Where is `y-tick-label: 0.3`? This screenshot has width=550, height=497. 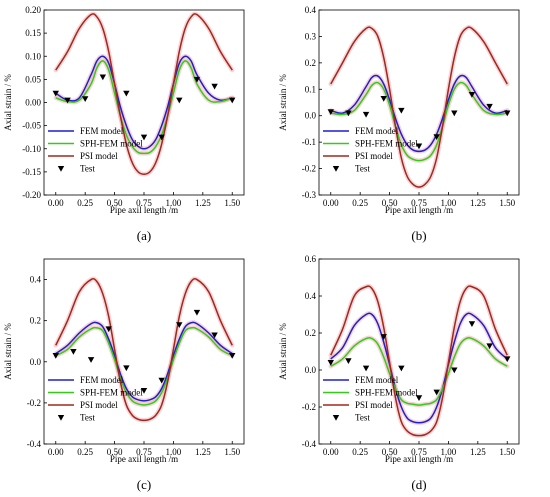 y-tick-label: 0.3 is located at coordinates (311, 36).